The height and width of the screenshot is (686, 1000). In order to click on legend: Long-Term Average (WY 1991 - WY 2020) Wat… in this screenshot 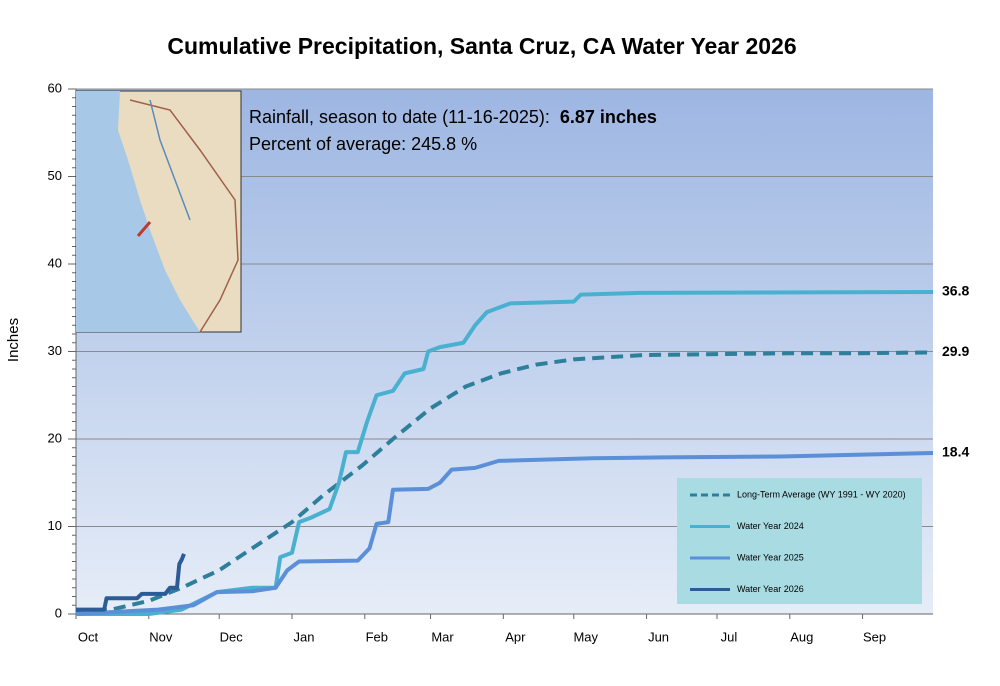, I will do `click(799, 541)`.